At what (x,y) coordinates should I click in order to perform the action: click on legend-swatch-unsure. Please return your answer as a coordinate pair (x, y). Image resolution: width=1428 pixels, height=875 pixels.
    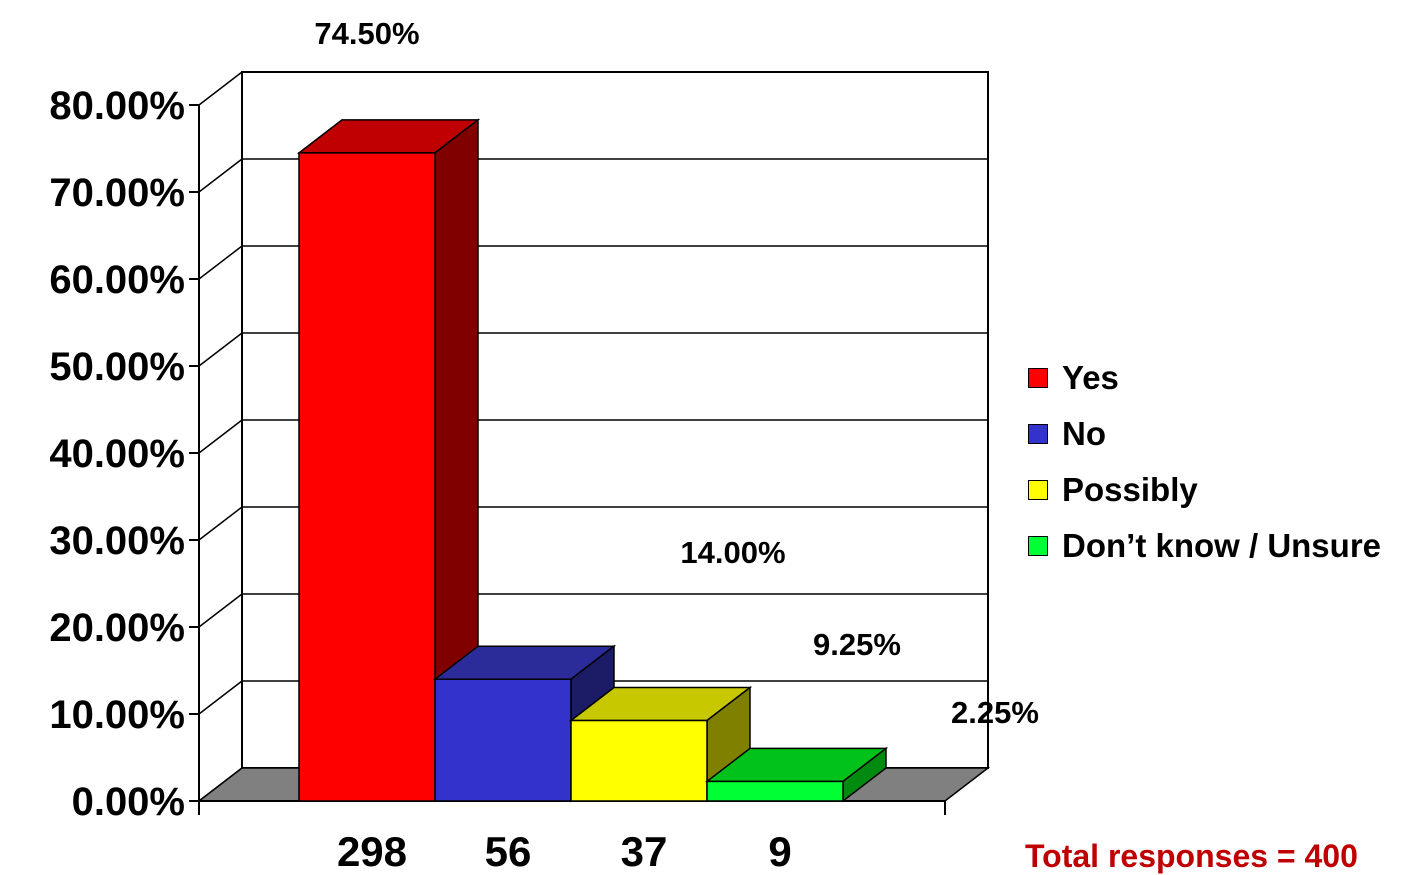
    Looking at the image, I should click on (1038, 546).